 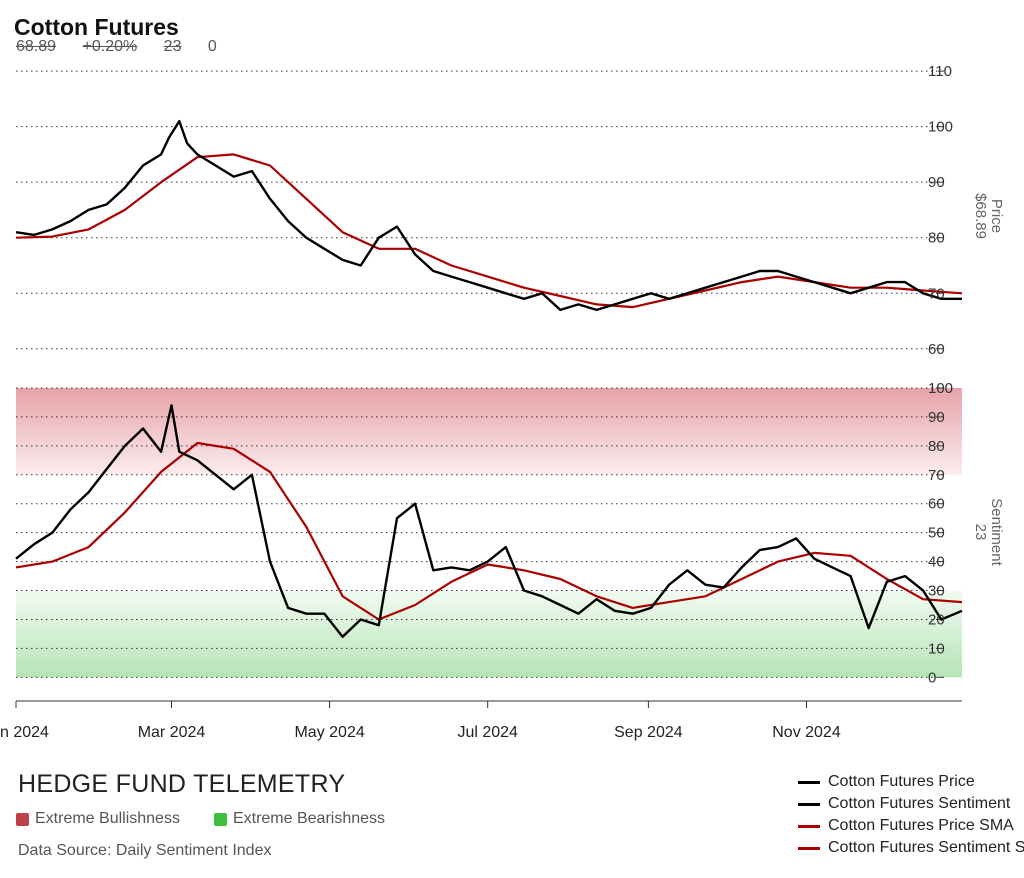 I want to click on bearish-swatch, so click(x=220, y=819).